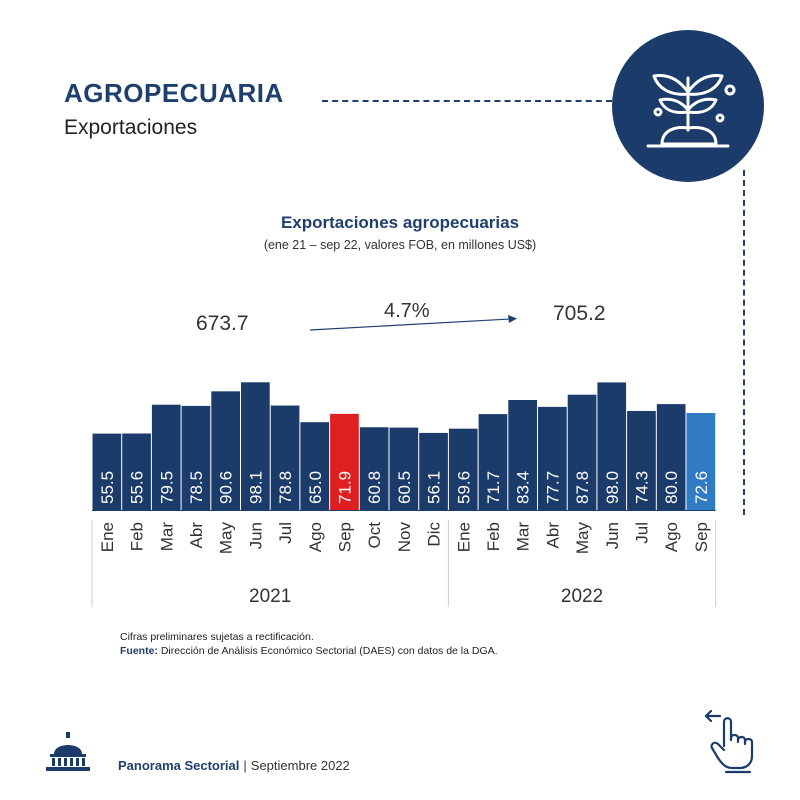  Describe the element at coordinates (374, 487) in the screenshot. I see `bar-value-label: 60.8` at that location.